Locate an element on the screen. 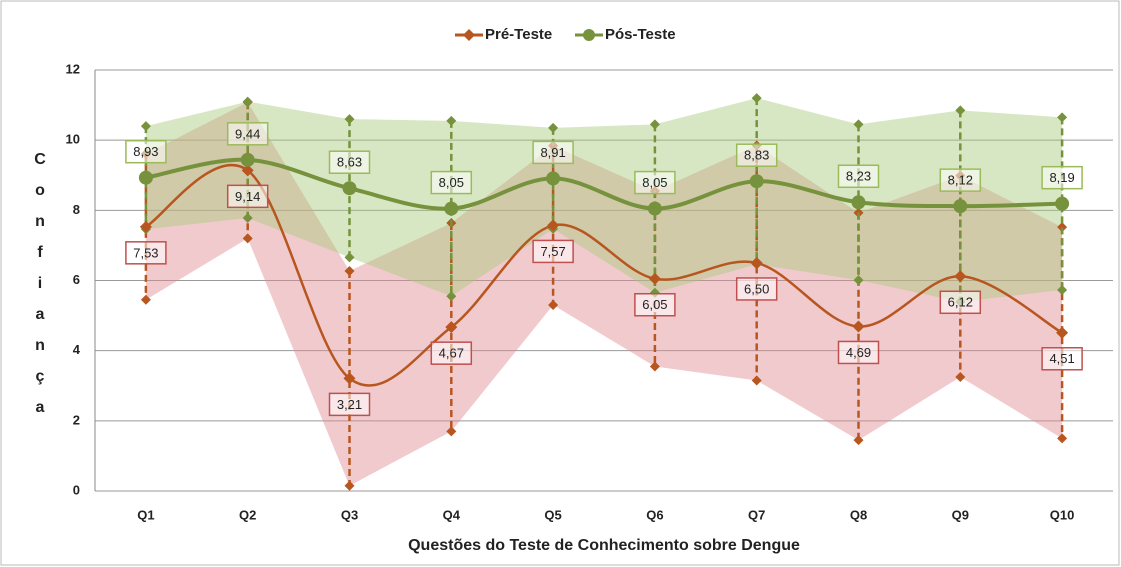  y-tick-label: 10 is located at coordinates (73, 139).